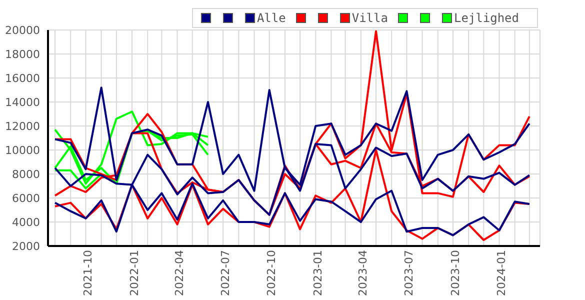  I want to click on x-tick-label: 2021-10, so click(88, 273).